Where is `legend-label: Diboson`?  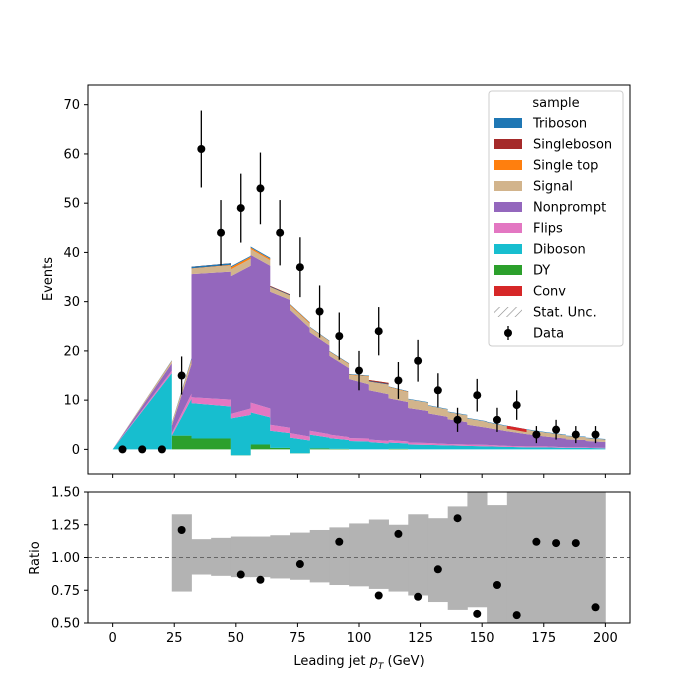 legend-label: Diboson is located at coordinates (559, 250).